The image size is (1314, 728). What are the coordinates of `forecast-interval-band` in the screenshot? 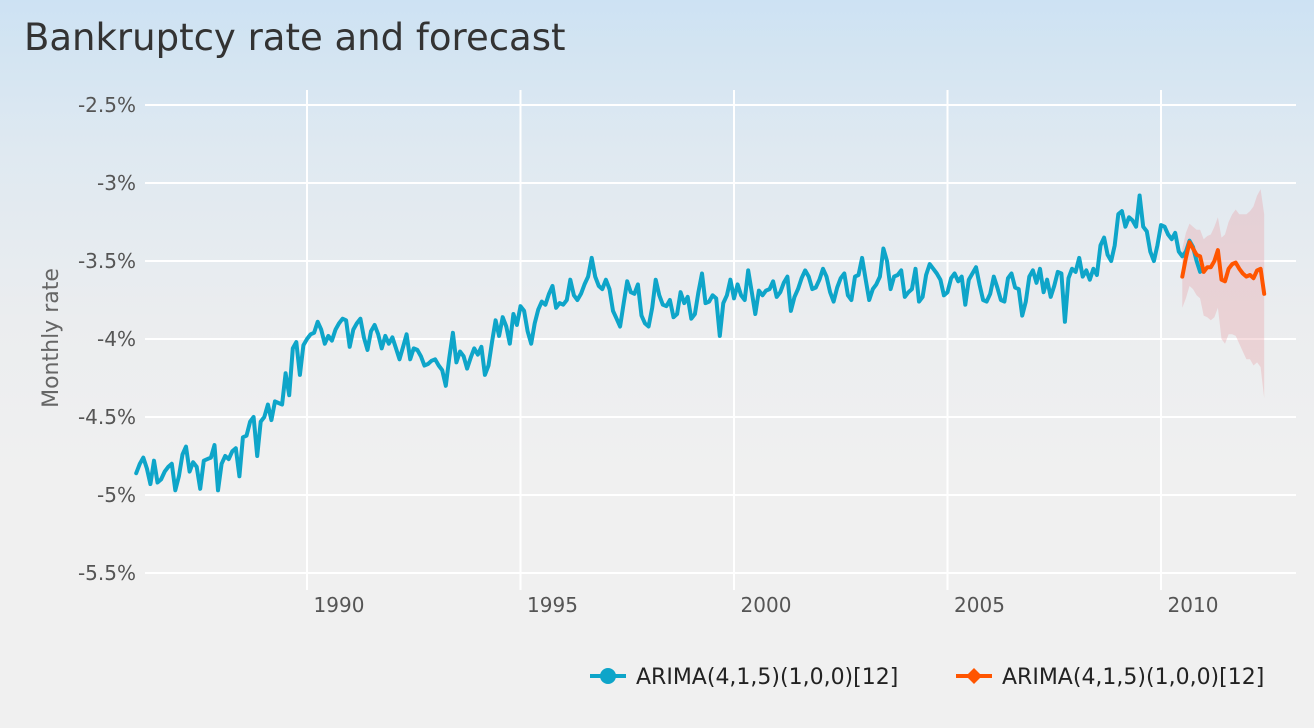 It's located at (1223, 294).